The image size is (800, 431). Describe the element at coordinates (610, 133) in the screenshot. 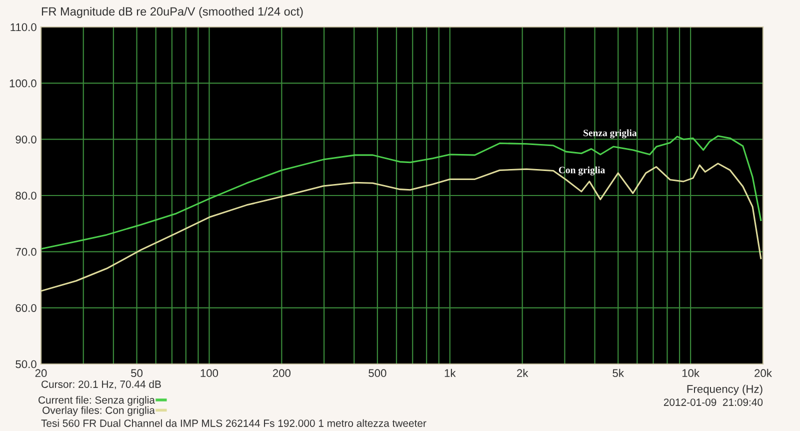

I see `annotation: Senza griglia` at that location.